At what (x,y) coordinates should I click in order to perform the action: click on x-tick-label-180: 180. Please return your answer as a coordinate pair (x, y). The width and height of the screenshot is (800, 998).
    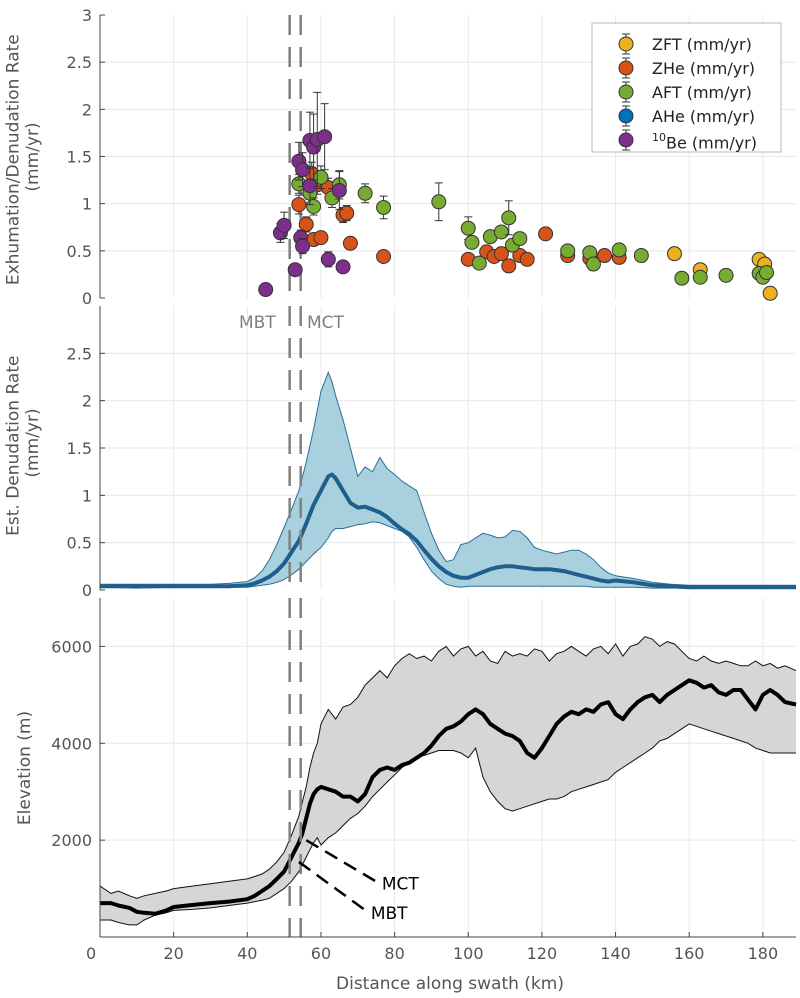
    Looking at the image, I should click on (763, 953).